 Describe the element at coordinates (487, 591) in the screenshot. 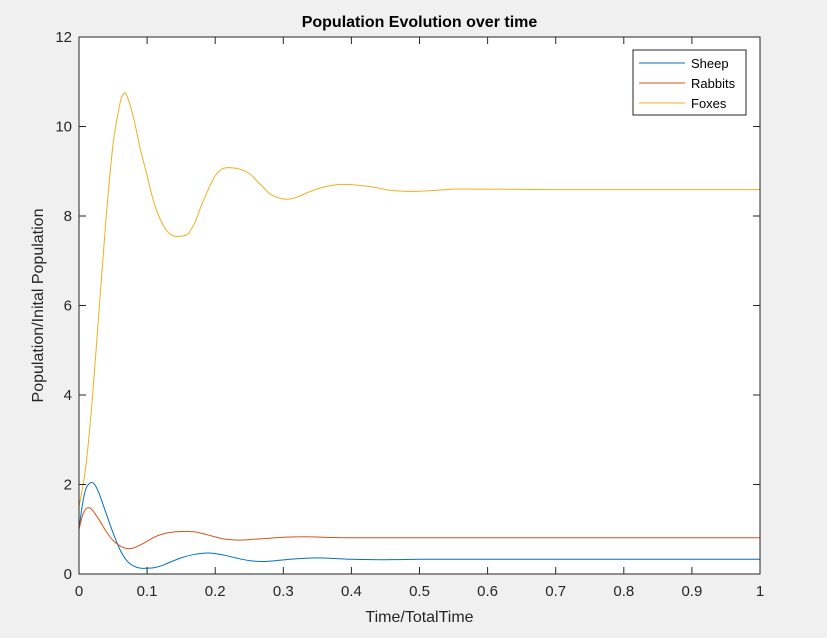

I see `x-tick-label: 0.6` at that location.